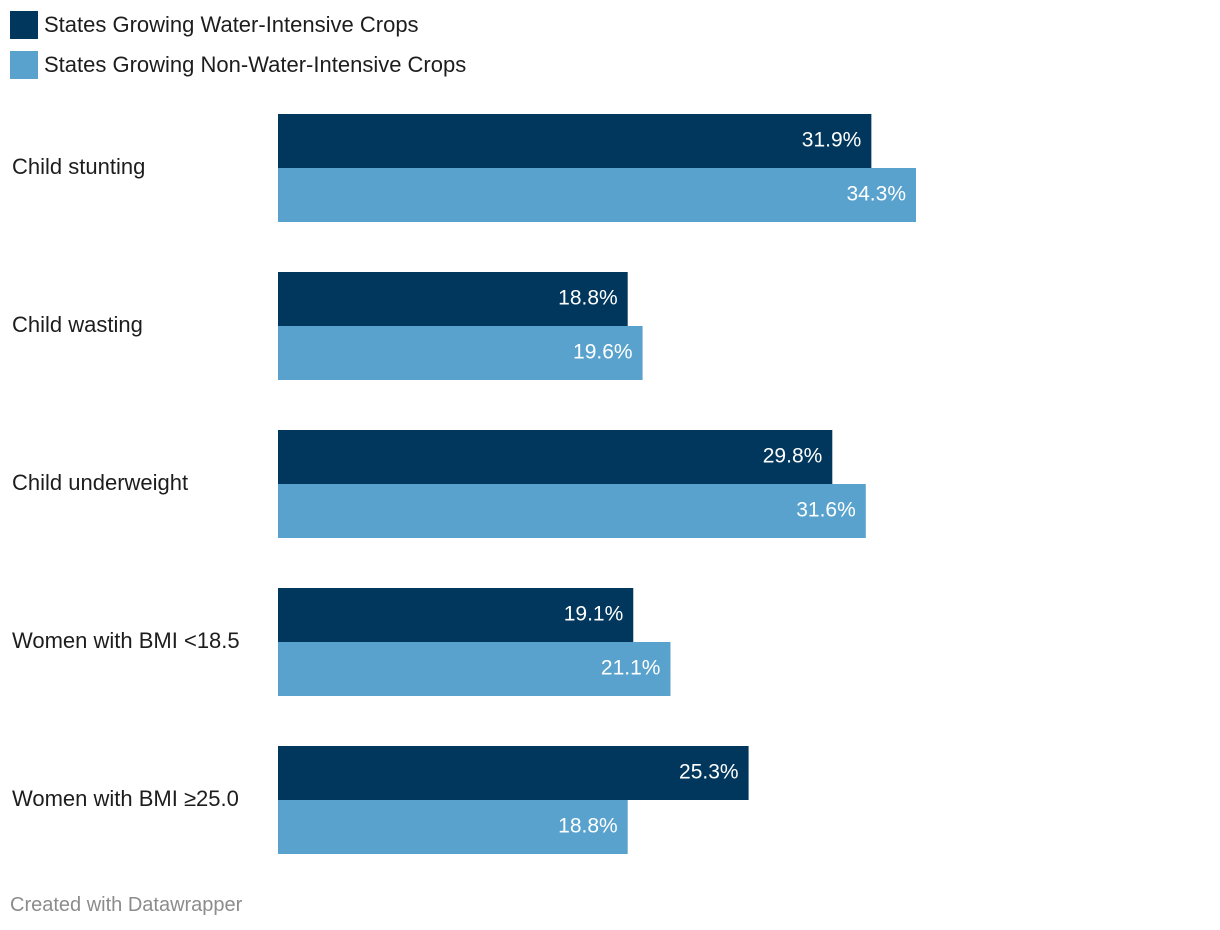 The height and width of the screenshot is (930, 1220). What do you see at coordinates (793, 456) in the screenshot?
I see `value-label: 29.8%` at bounding box center [793, 456].